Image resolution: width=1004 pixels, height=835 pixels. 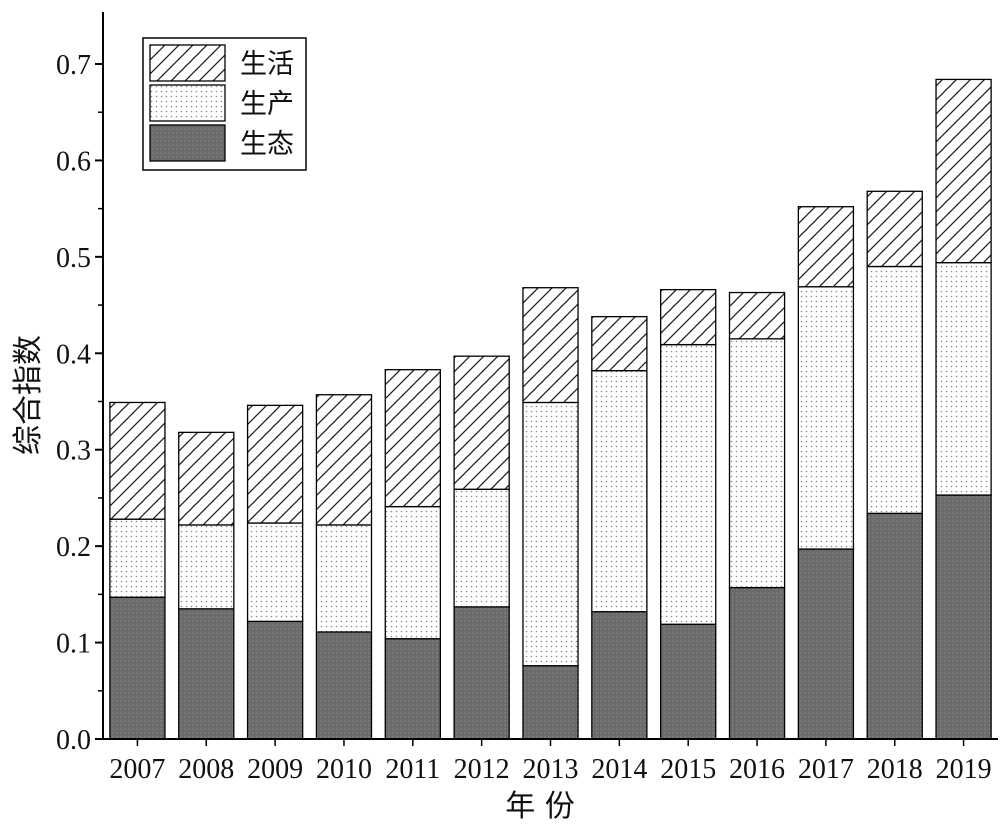 What do you see at coordinates (894, 229) in the screenshot?
I see `bar-segment-2018-生活` at bounding box center [894, 229].